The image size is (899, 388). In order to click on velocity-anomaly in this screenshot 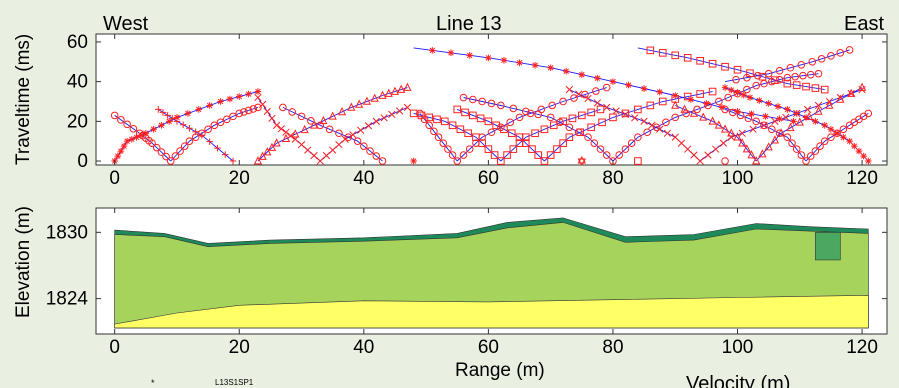, I will do `click(828, 246)`.